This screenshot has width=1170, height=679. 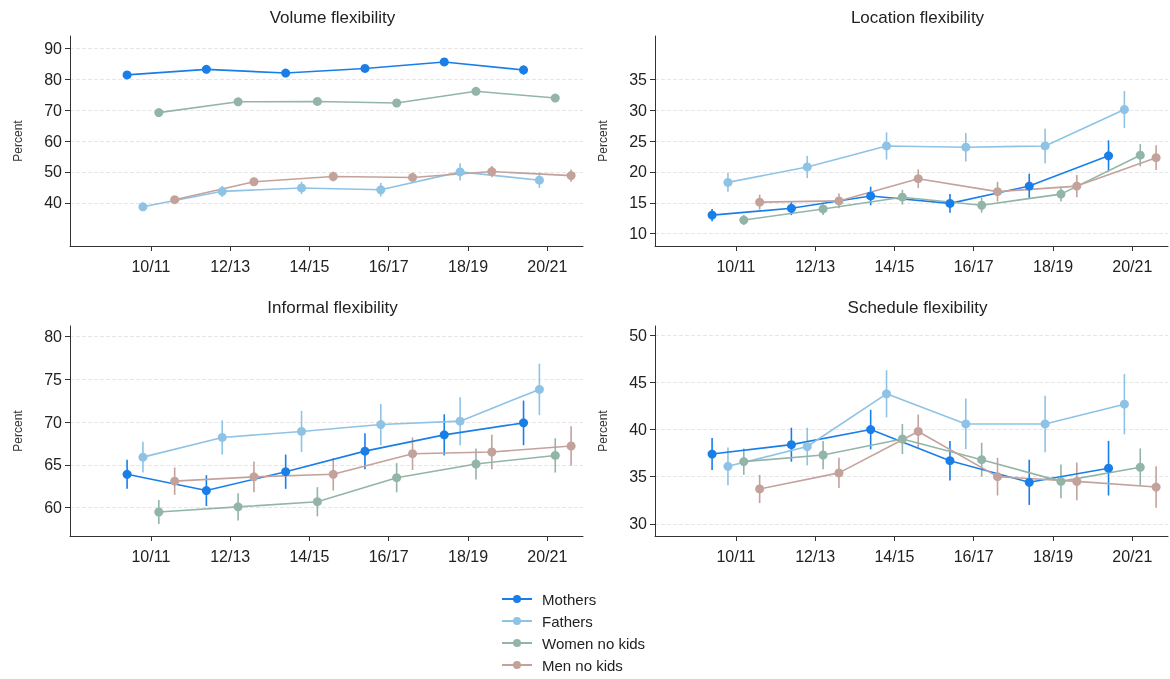 What do you see at coordinates (567, 621) in the screenshot?
I see `legend-label: Fathers` at bounding box center [567, 621].